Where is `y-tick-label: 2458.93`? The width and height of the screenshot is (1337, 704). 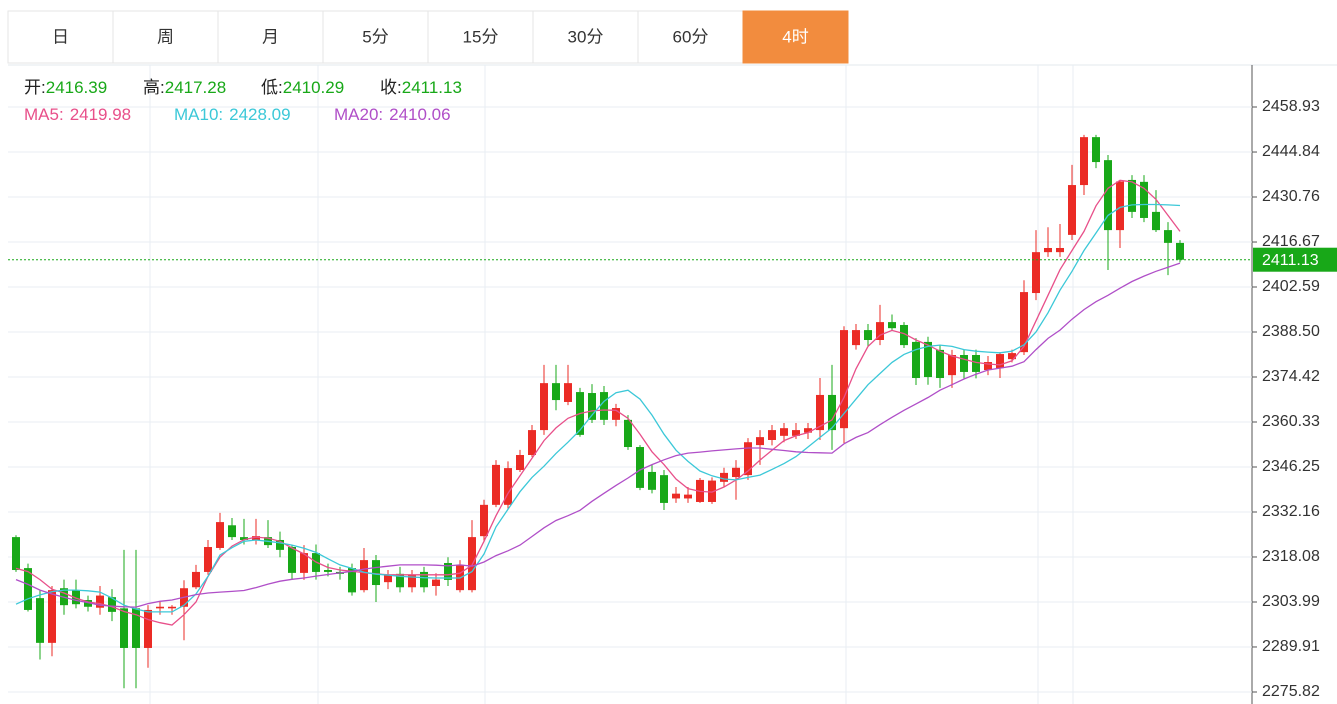
y-tick-label: 2458.93 is located at coordinates (1291, 106).